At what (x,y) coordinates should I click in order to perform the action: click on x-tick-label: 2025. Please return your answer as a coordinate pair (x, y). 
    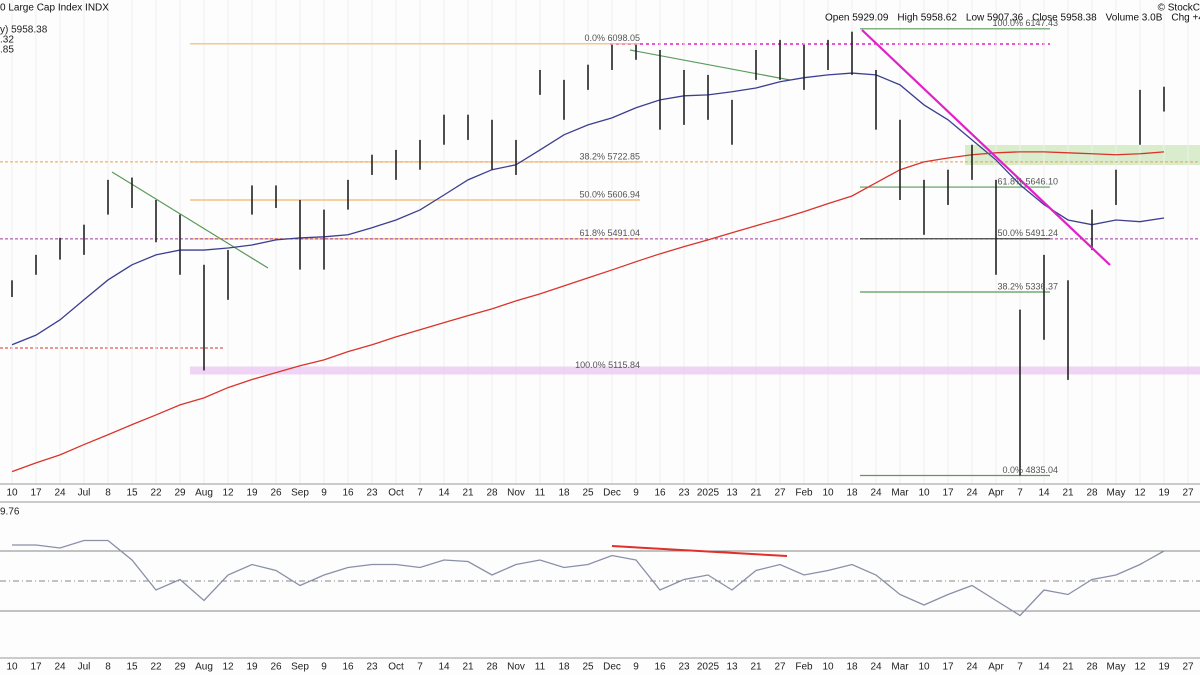
    Looking at the image, I should click on (708, 493).